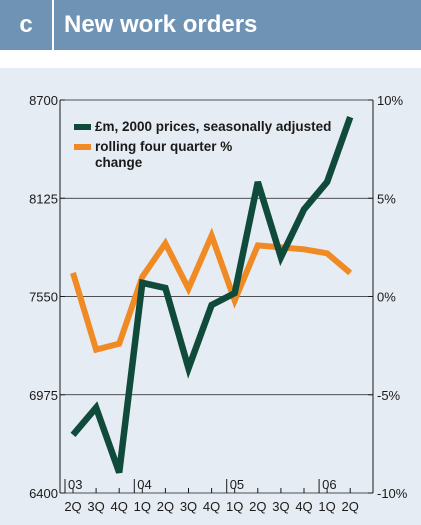 The width and height of the screenshot is (421, 525). Describe the element at coordinates (144, 484) in the screenshot. I see `year-label-1: 04` at that location.